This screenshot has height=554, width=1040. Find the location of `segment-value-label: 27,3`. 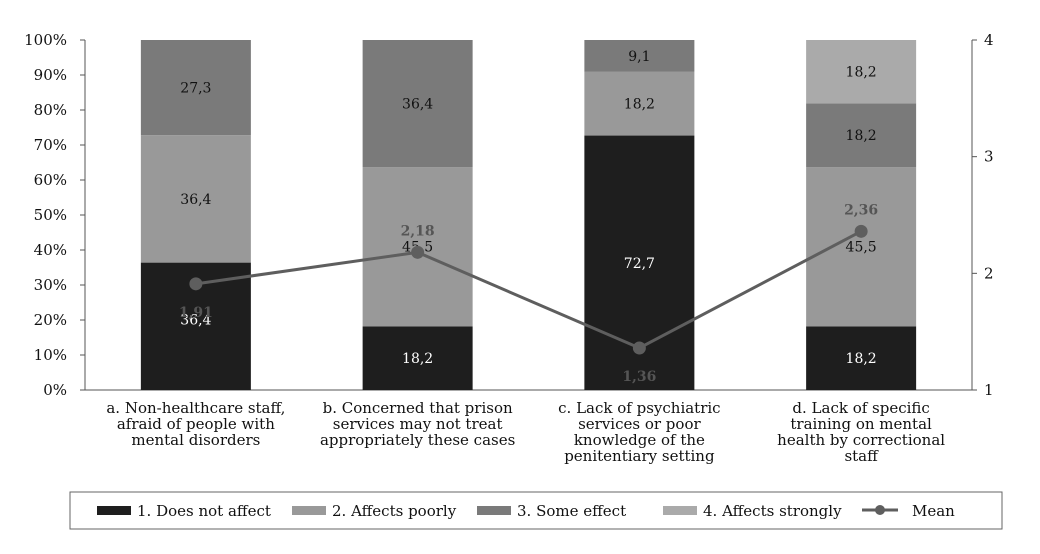

segment-value-label: 27,3 is located at coordinates (195, 89).